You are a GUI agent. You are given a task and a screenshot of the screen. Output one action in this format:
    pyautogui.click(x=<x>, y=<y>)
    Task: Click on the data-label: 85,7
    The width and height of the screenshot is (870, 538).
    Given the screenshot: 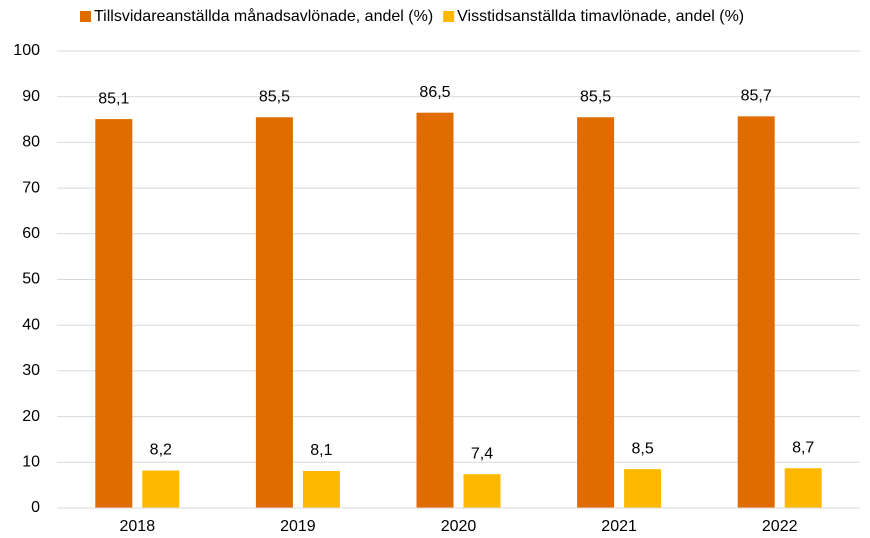 What is the action you would take?
    pyautogui.click(x=756, y=96)
    